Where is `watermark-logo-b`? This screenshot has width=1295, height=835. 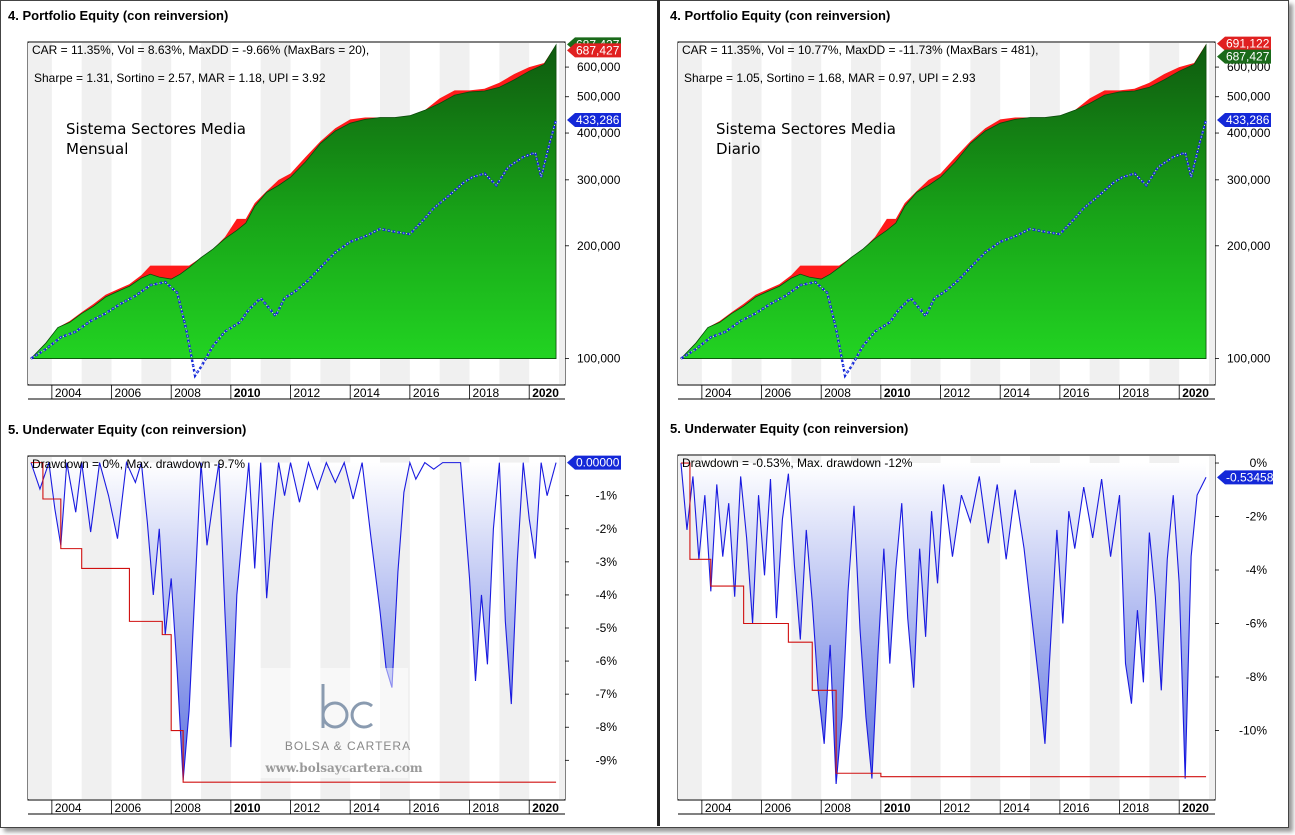
watermark-logo-b is located at coordinates (335, 715).